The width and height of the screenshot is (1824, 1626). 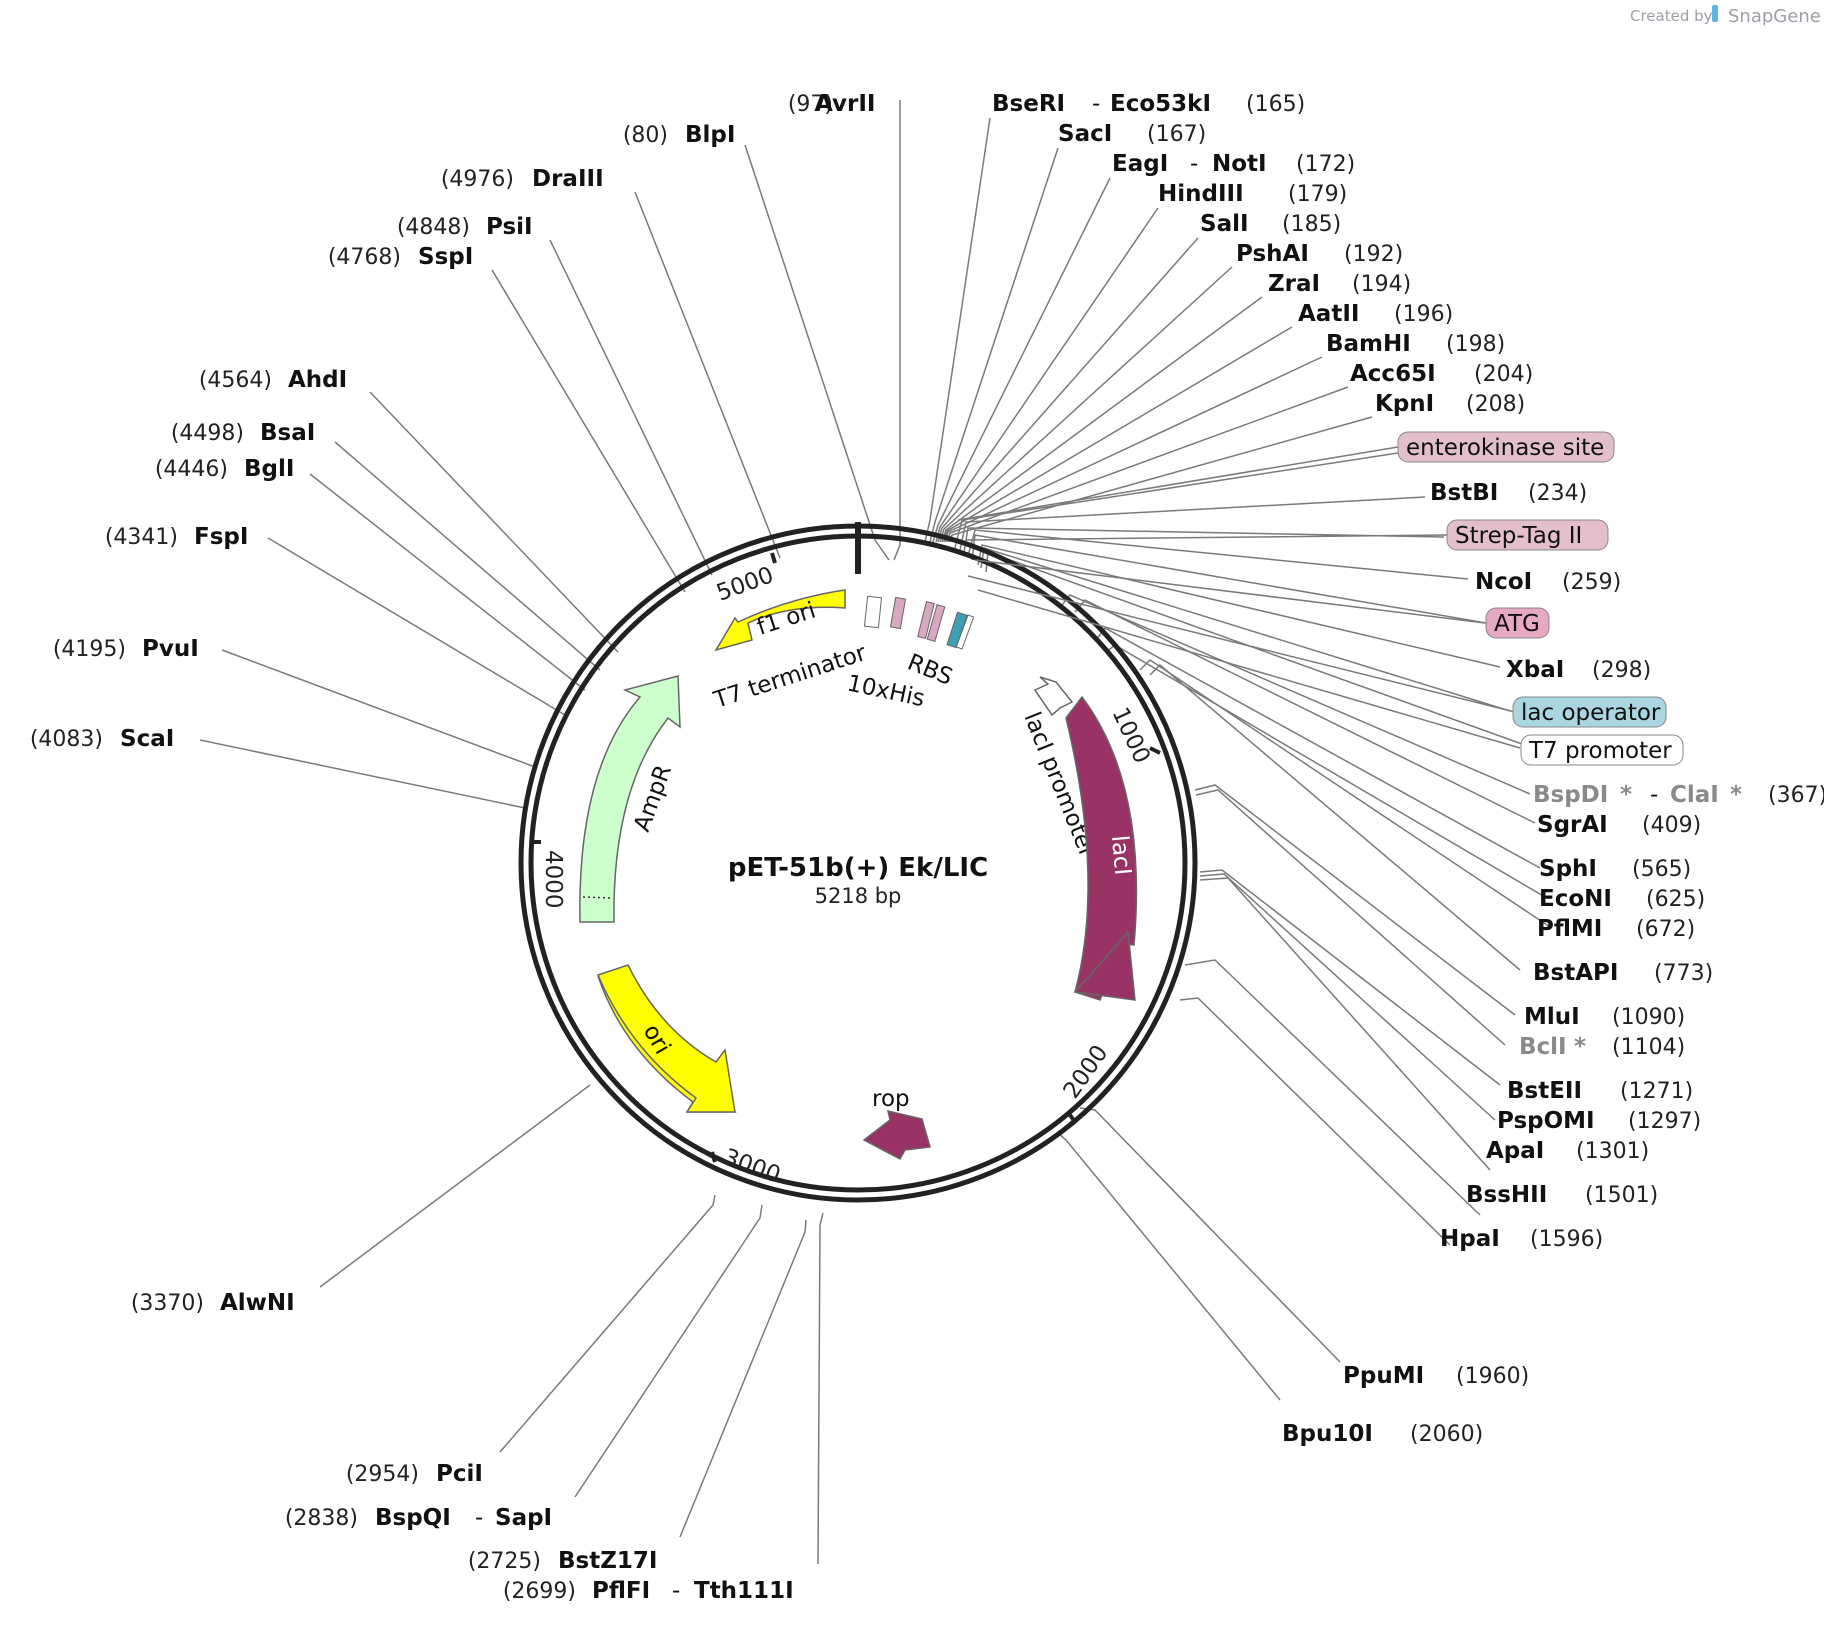 I want to click on site-pflmi: PflMI (672), so click(x=1616, y=929).